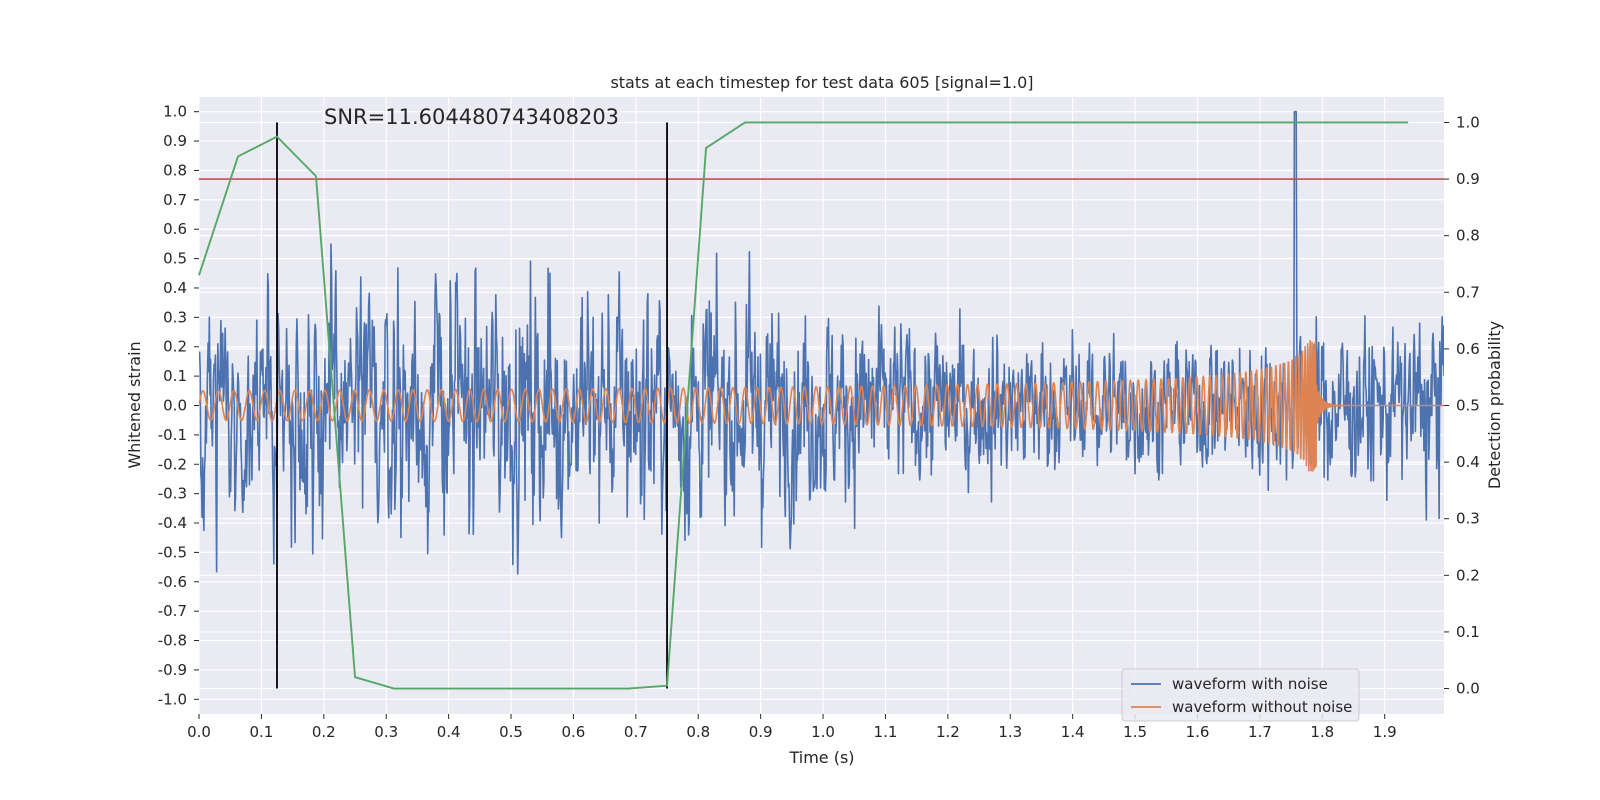 The width and height of the screenshot is (1600, 800). What do you see at coordinates (1198, 732) in the screenshot?
I see `x-tick-label: 1.6` at bounding box center [1198, 732].